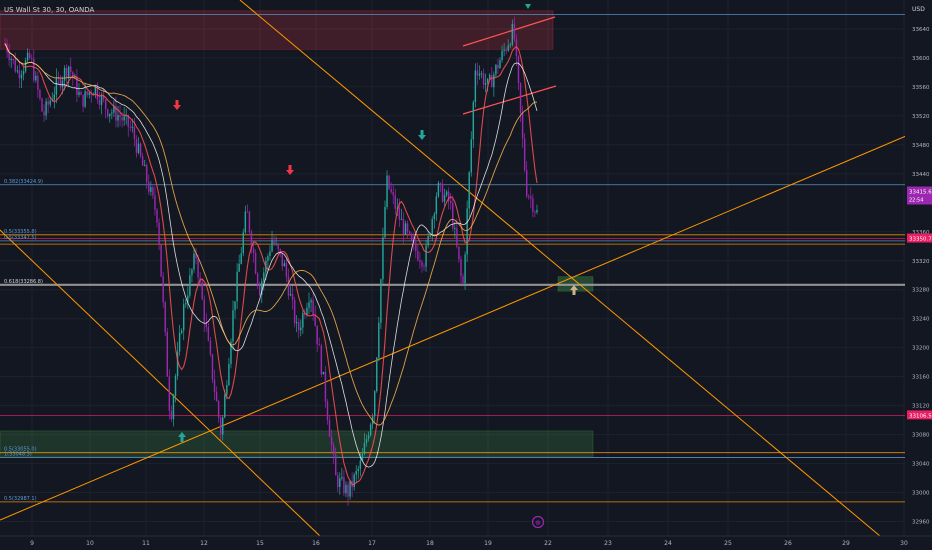 The image size is (932, 550). I want to click on price-tick-12: 33120, so click(921, 407).